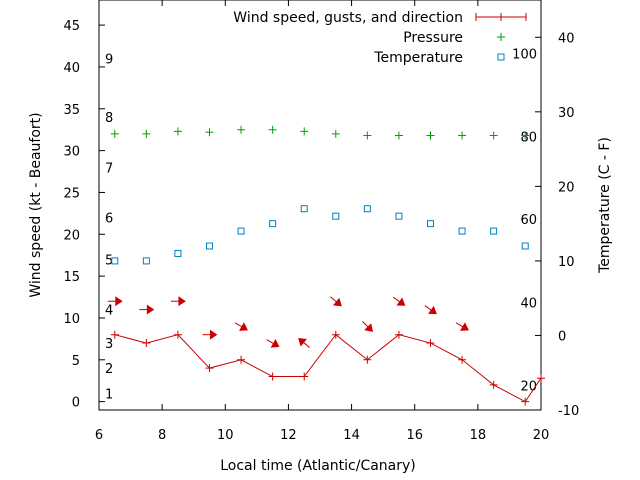  Describe the element at coordinates (109, 60) in the screenshot. I see `beaufort-label: 9` at that location.